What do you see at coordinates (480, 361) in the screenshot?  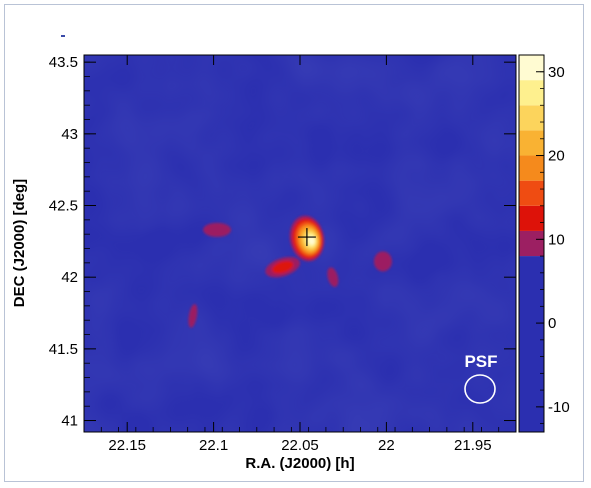 I see `psf-label: PSF` at bounding box center [480, 361].